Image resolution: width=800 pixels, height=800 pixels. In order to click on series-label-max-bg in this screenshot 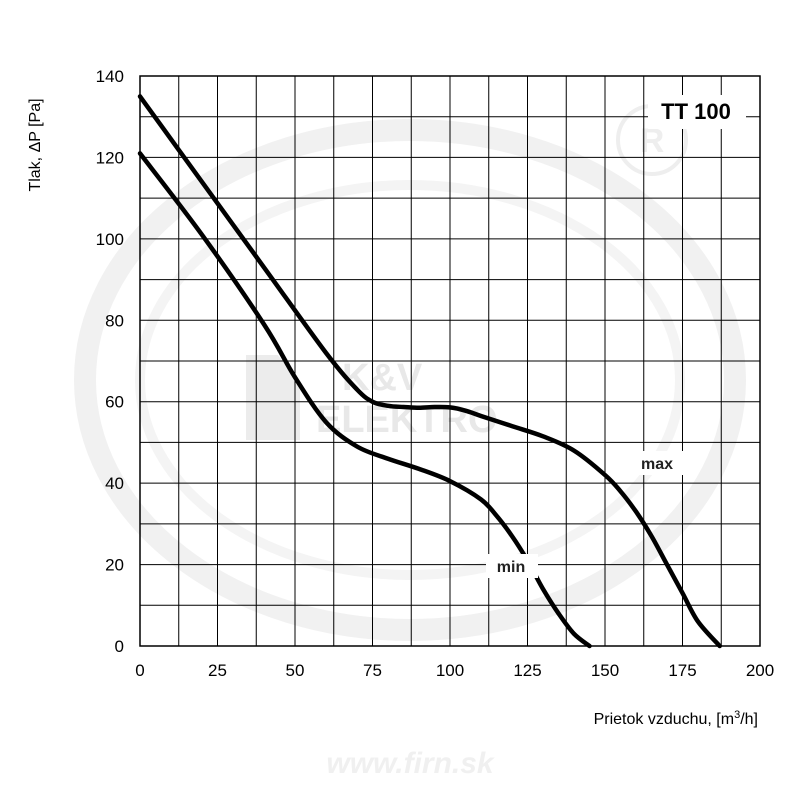, I will do `click(657, 463)`.